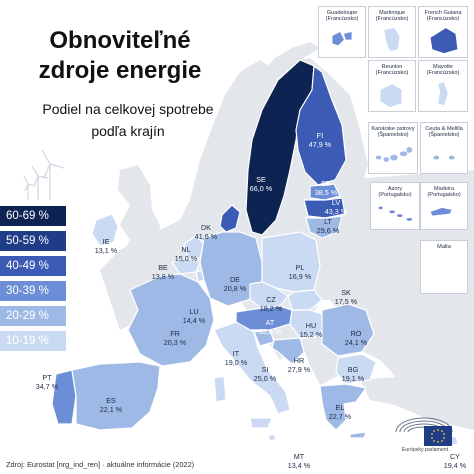 The image size is (474, 474). I want to click on inset-label: Madeira (Portugalsko), so click(444, 192).